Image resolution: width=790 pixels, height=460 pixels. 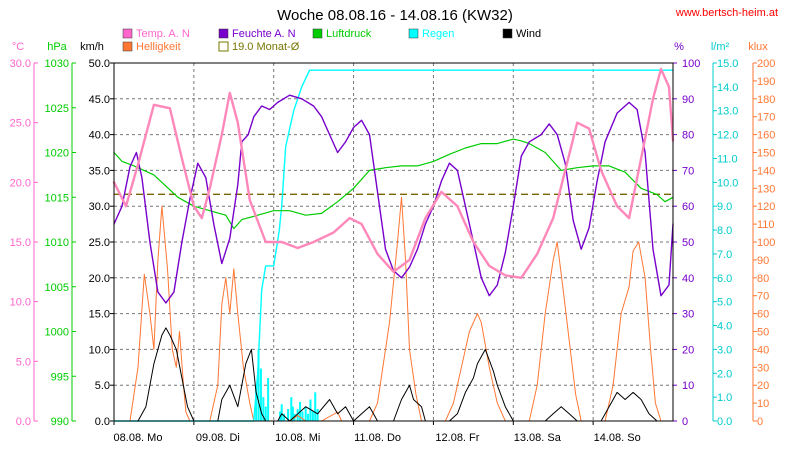 What do you see at coordinates (766, 171) in the screenshot?
I see `tick-label-light: 140` at bounding box center [766, 171].